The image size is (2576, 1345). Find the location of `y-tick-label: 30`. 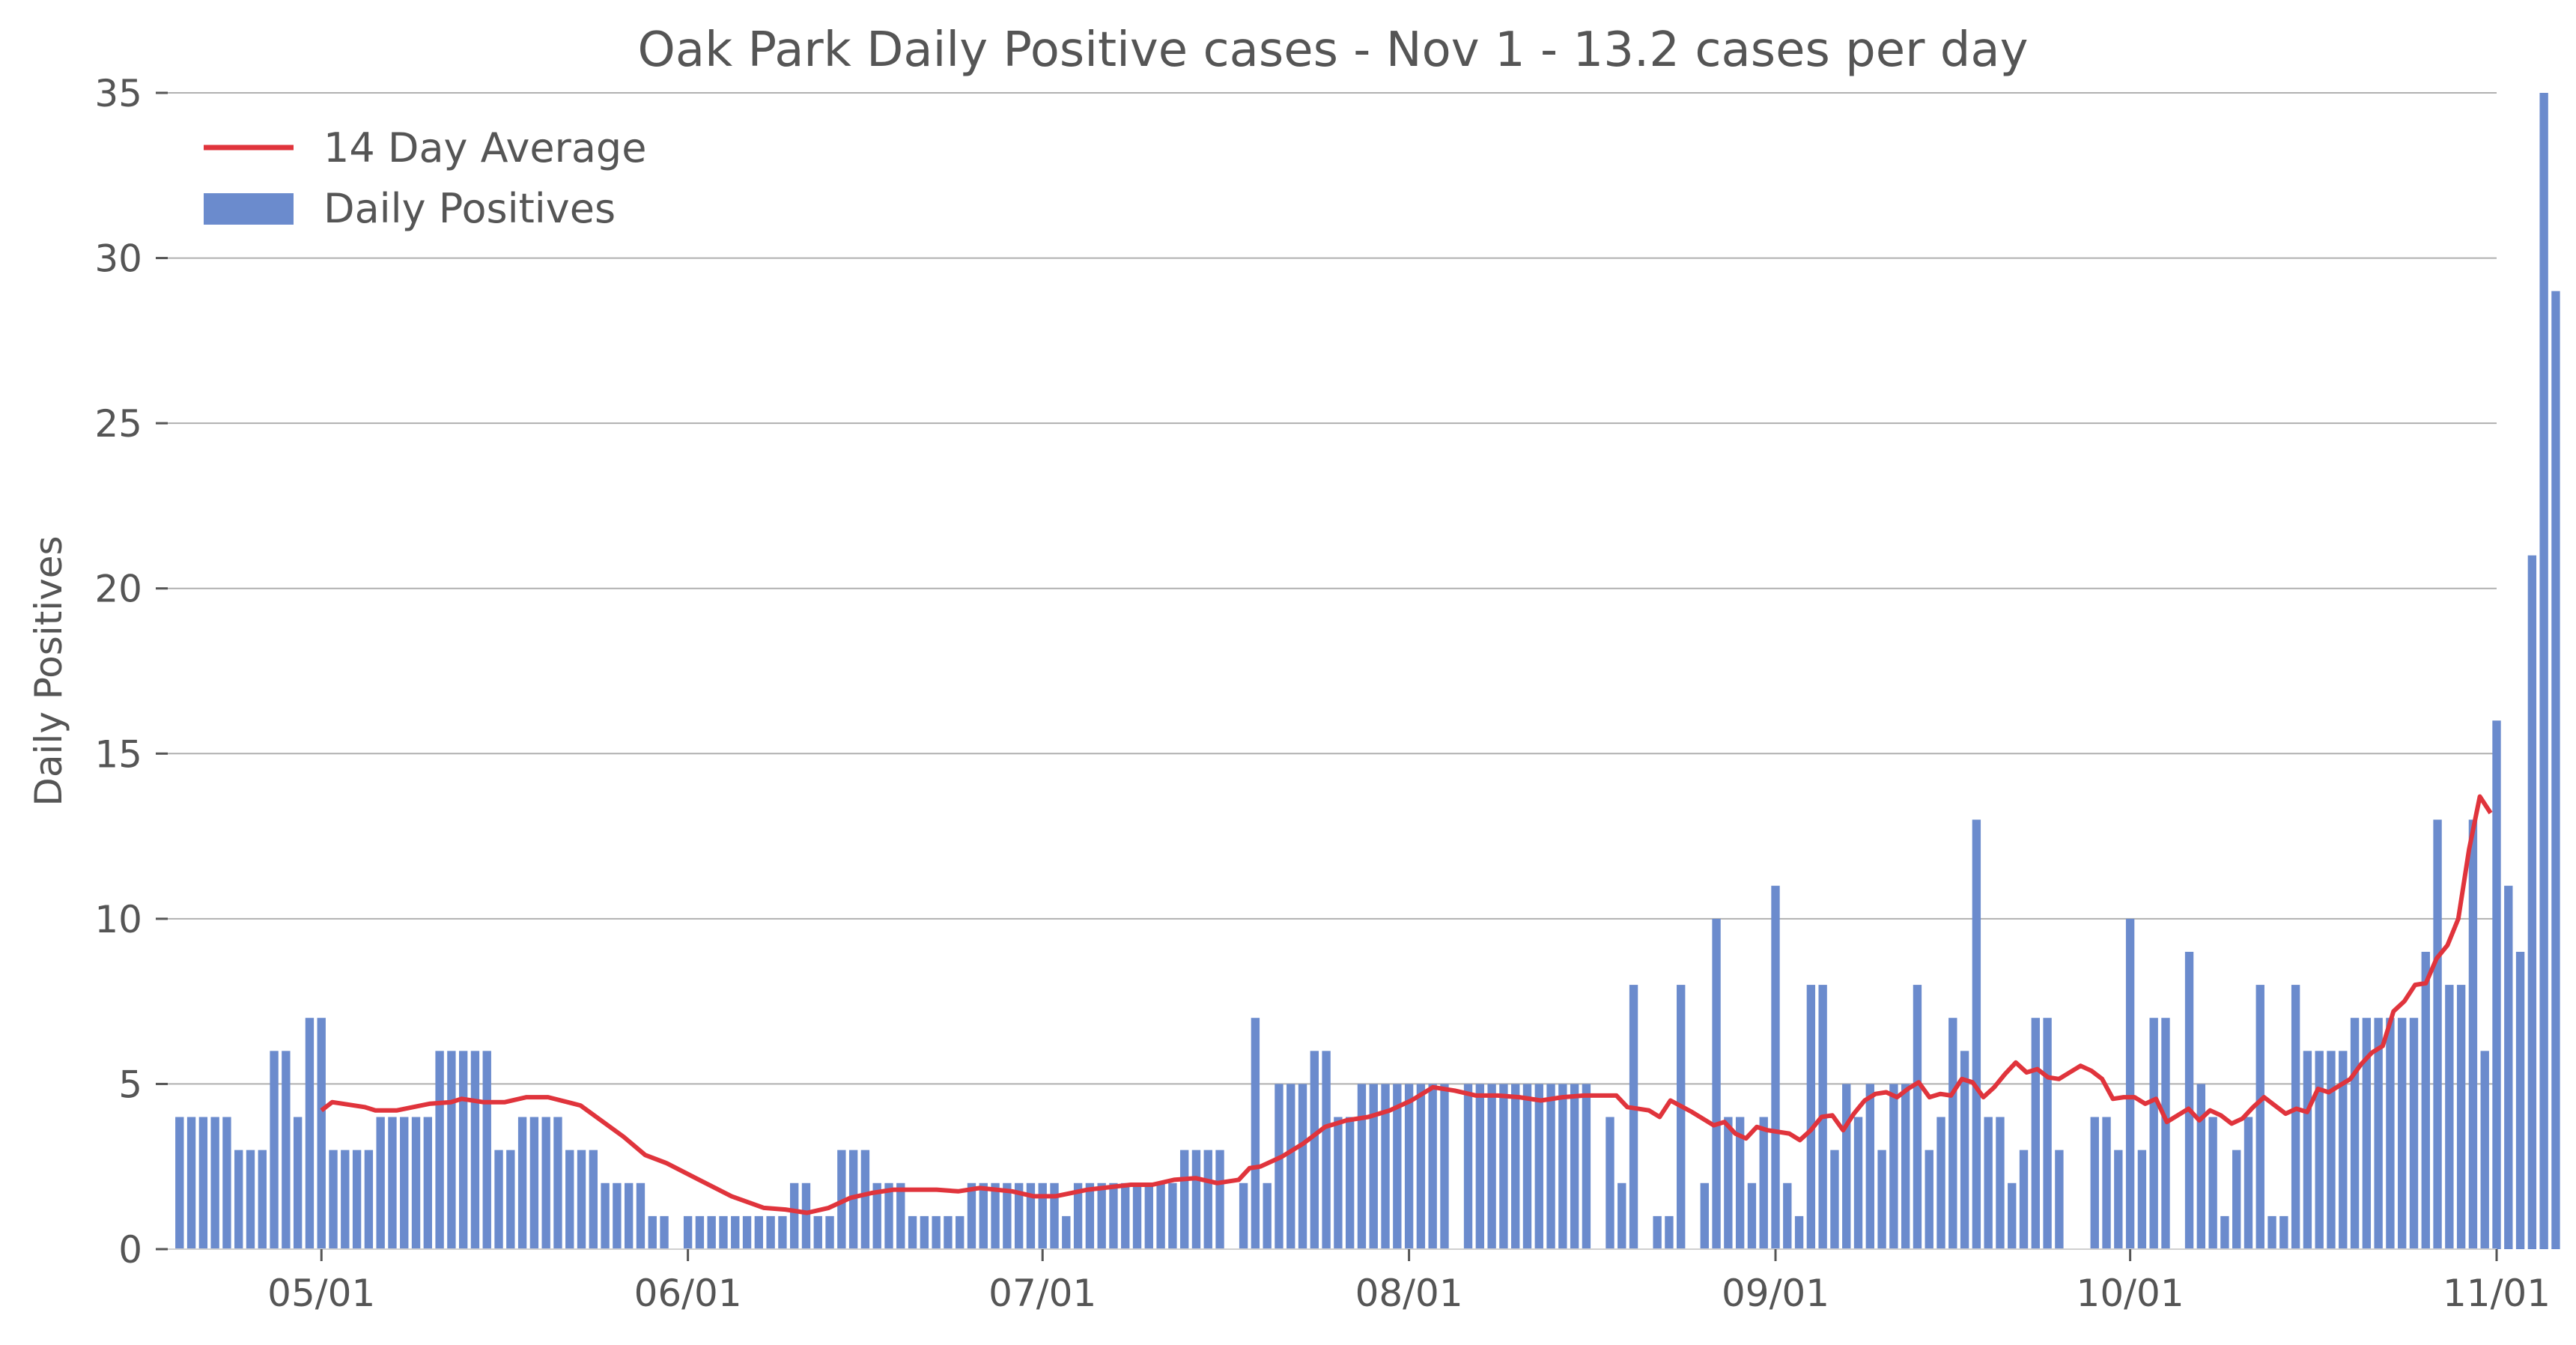

y-tick-label: 30 is located at coordinates (118, 259).